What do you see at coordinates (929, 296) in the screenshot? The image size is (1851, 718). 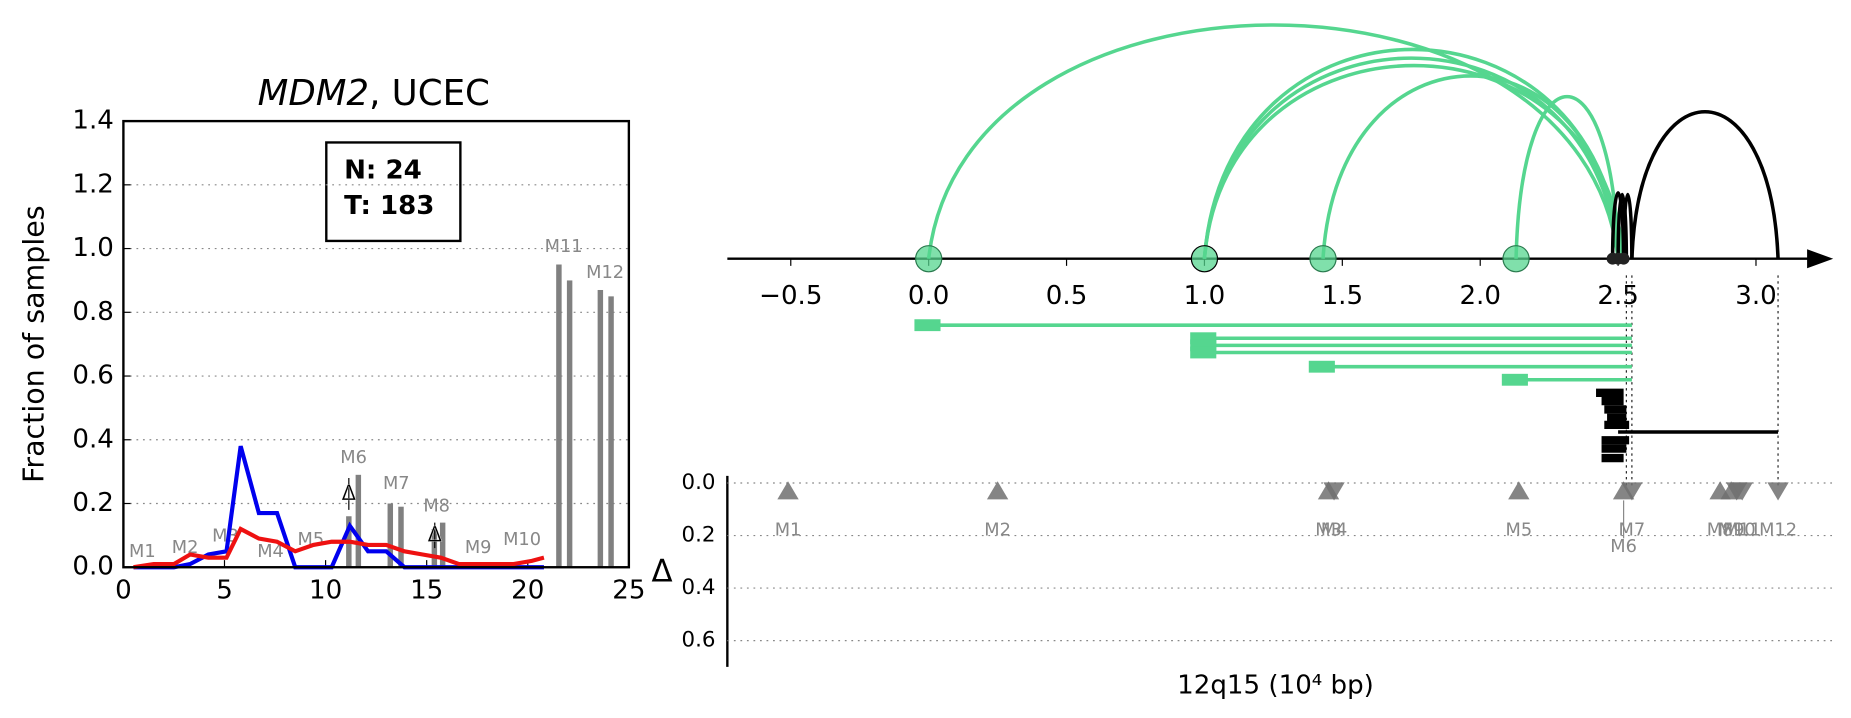 I see `x-tick-label: 0.0` at bounding box center [929, 296].